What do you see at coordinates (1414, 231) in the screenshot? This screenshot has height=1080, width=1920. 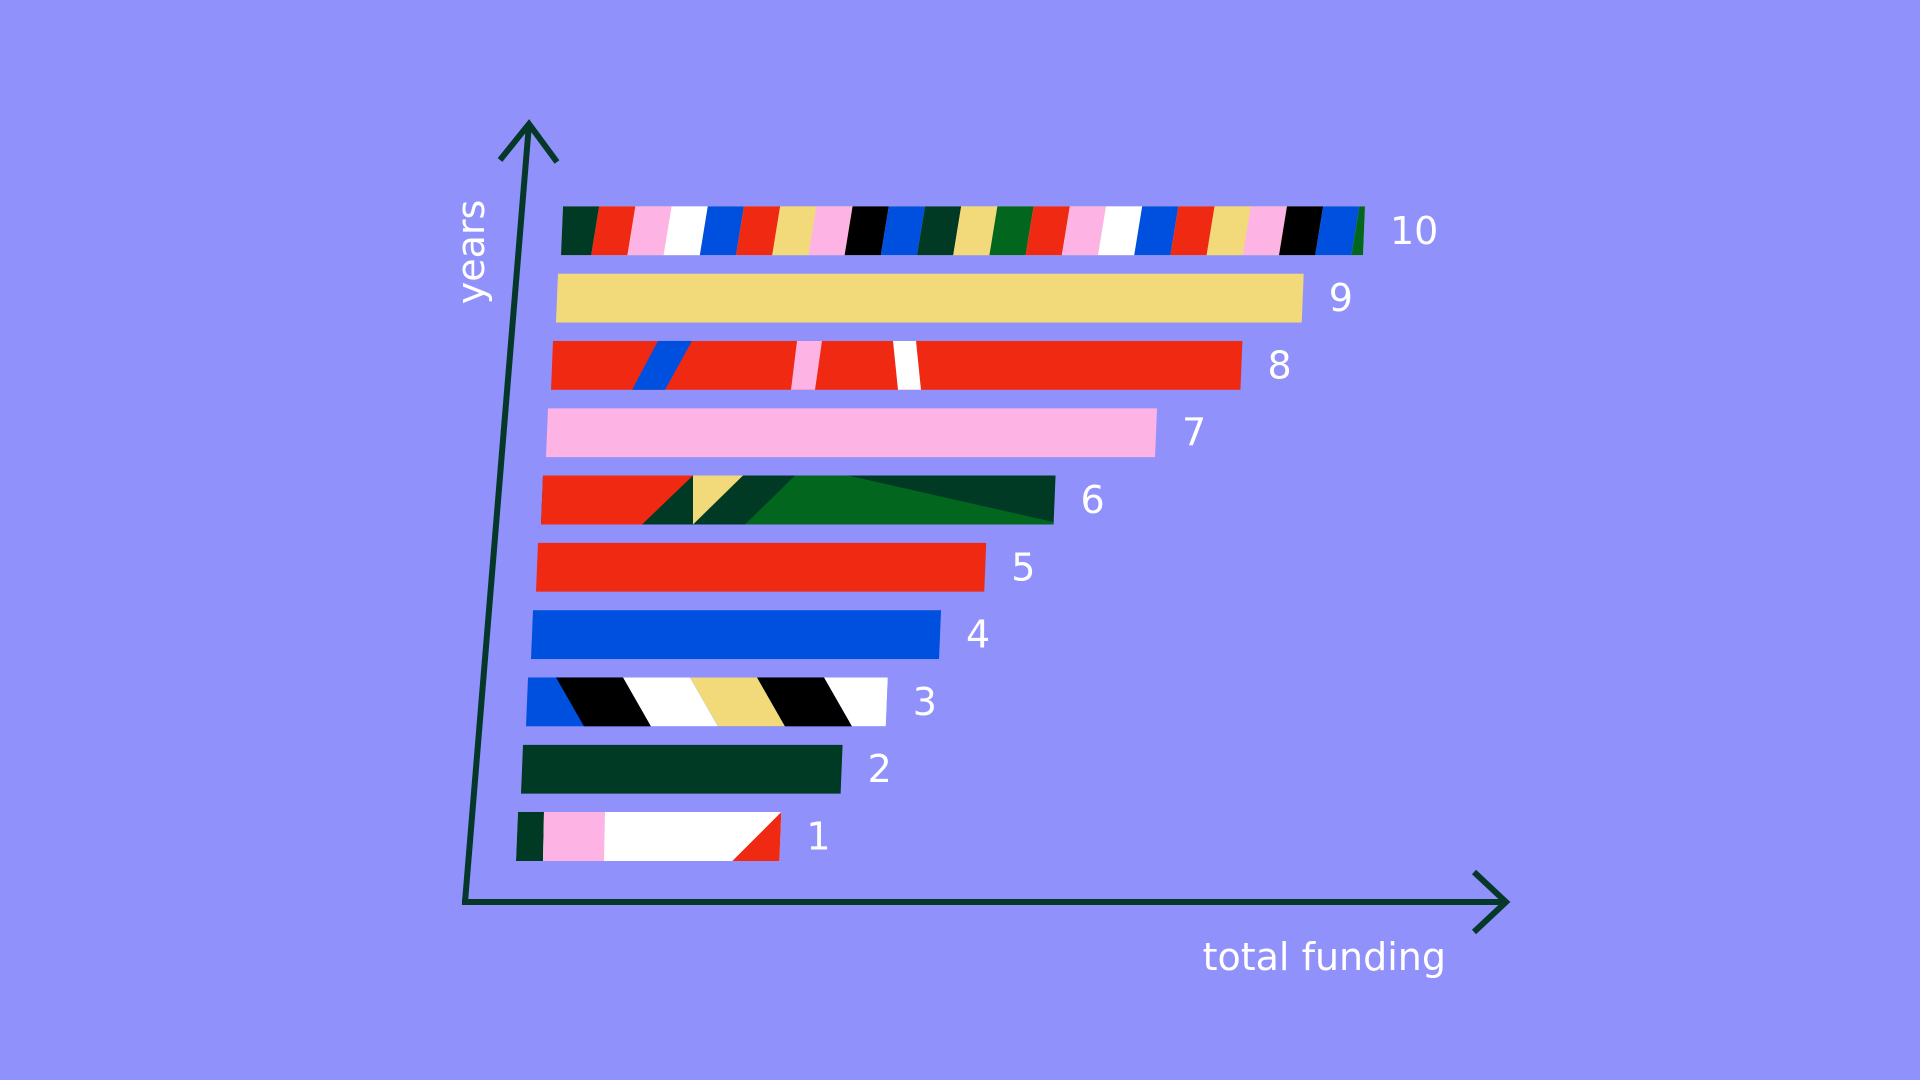 I see `bar-label-10: 10` at bounding box center [1414, 231].